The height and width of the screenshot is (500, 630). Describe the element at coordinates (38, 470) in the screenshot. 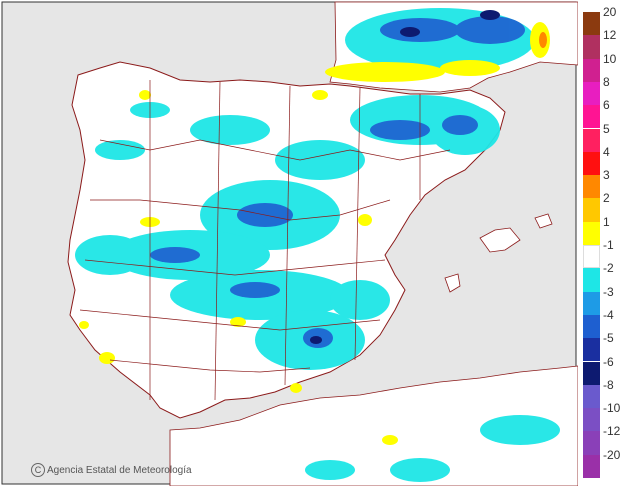

I see `copyright-icon: C` at that location.